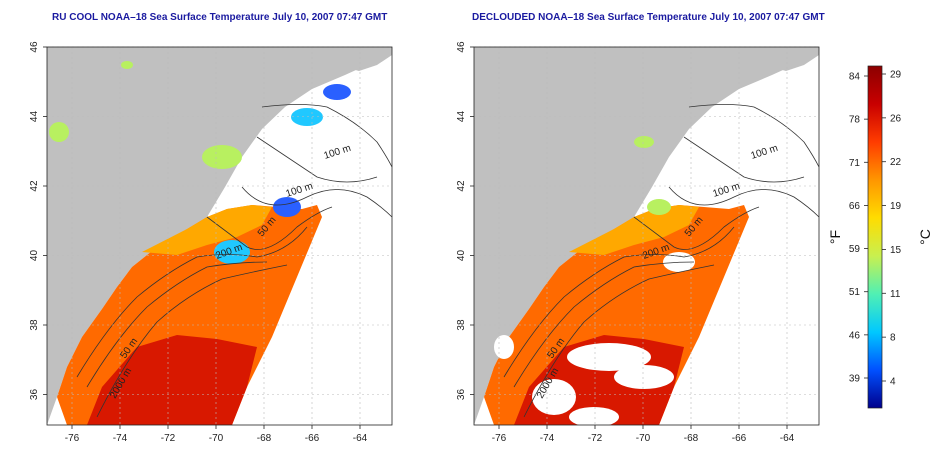  What do you see at coordinates (896, 118) in the screenshot?
I see `celsius-tick-label: 26` at bounding box center [896, 118].